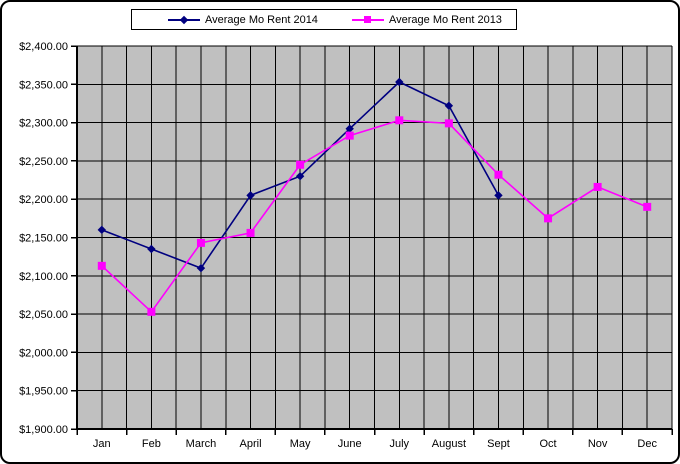 This screenshot has width=680, height=464. Describe the element at coordinates (498, 444) in the screenshot. I see `x-tick-label: Sept` at that location.